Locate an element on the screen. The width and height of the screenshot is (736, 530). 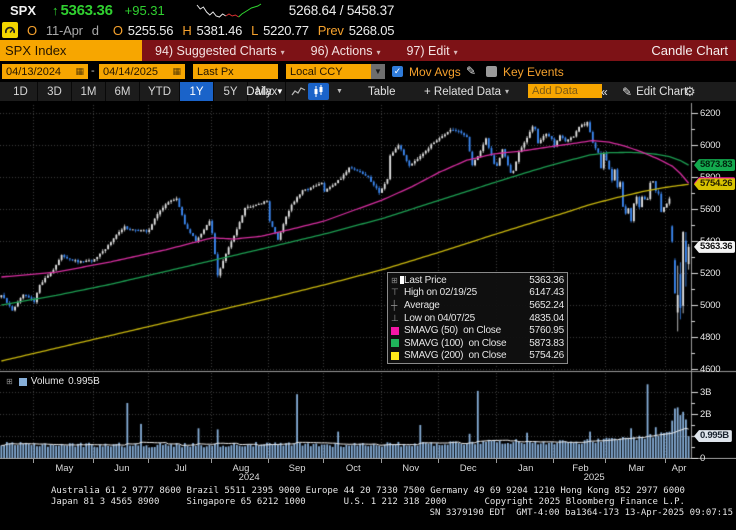
volume-legend: ⊞ Volume 0.995B is located at coordinates (53, 381).